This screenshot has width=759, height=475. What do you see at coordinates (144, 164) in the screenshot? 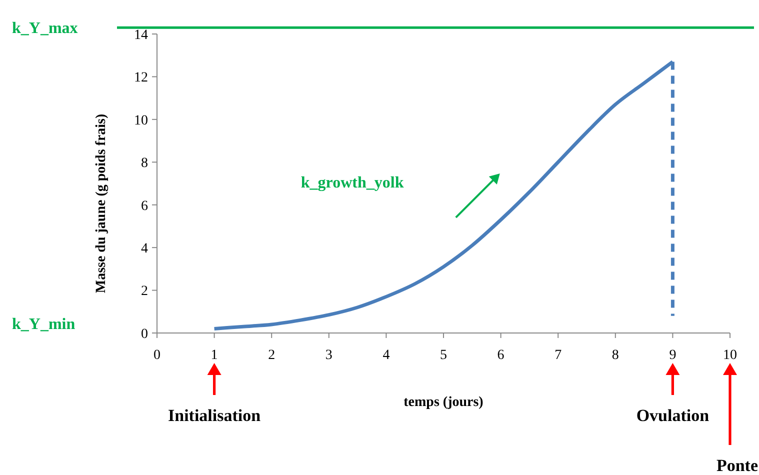
I see `y-tick-label: 8` at bounding box center [144, 164].